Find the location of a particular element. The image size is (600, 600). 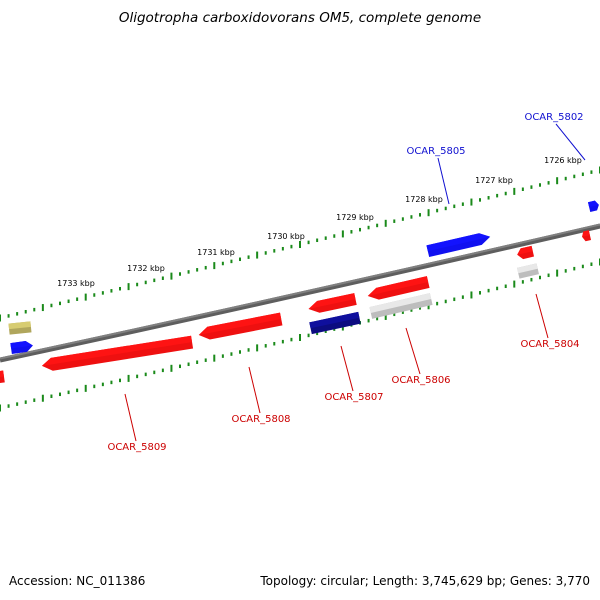

gene-label-ocar-5804: OCAR_5804 is located at coordinates (549, 344).